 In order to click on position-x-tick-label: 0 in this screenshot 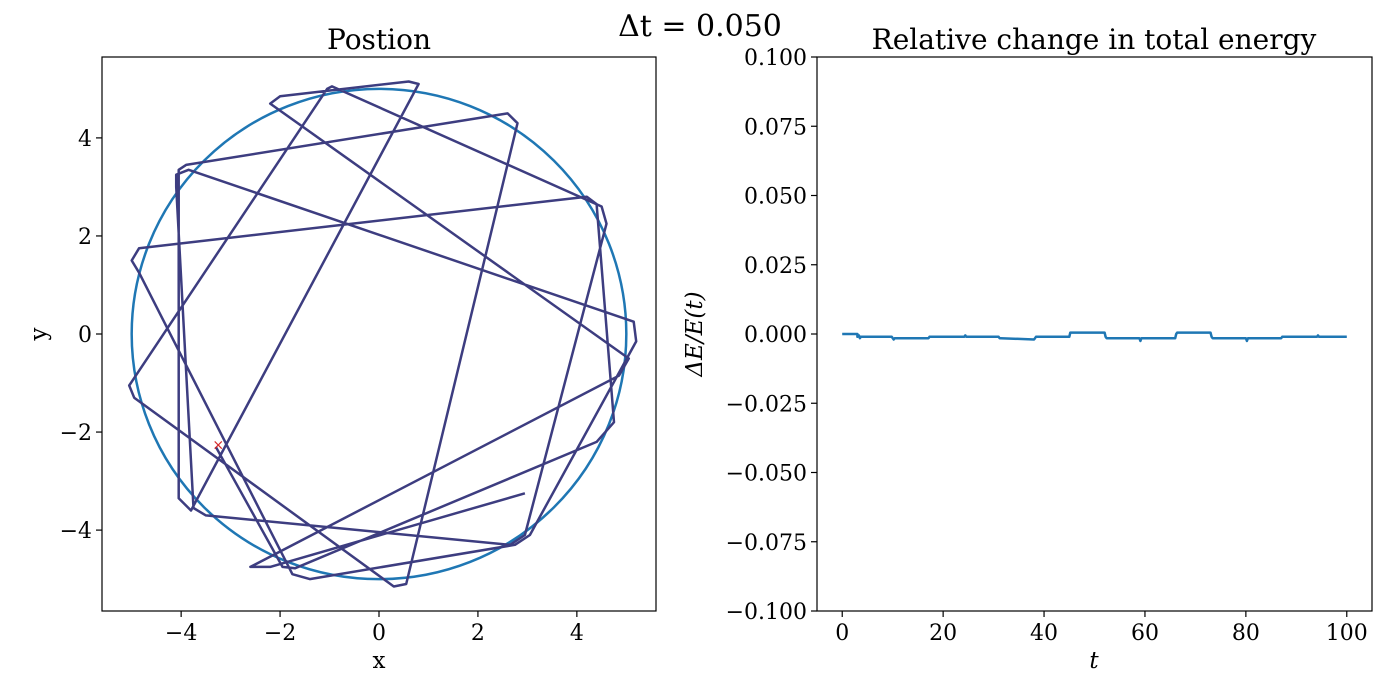, I will do `click(379, 633)`.